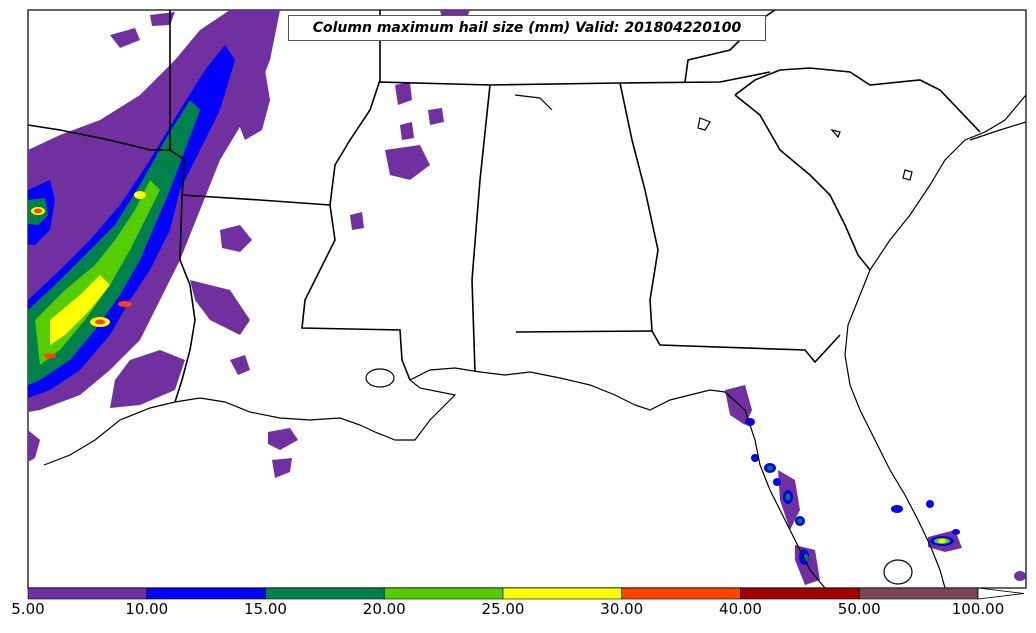 This screenshot has height=633, width=1036. What do you see at coordinates (1001, 593) in the screenshot?
I see `colorbar-extend-max` at bounding box center [1001, 593].